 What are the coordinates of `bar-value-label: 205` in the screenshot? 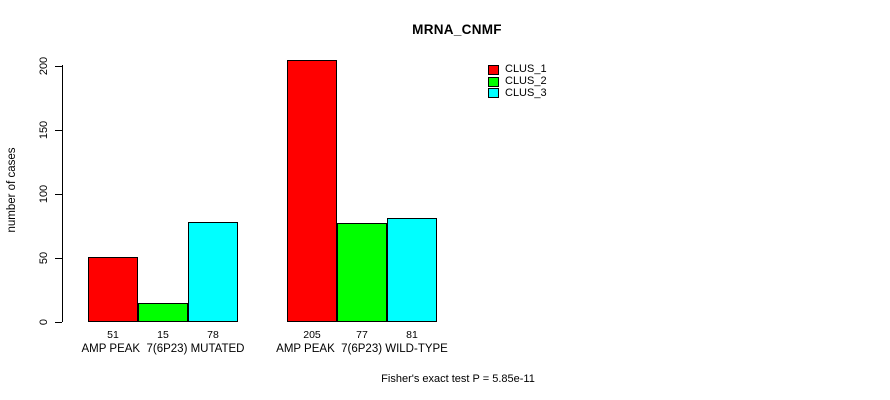 It's located at (312, 335).